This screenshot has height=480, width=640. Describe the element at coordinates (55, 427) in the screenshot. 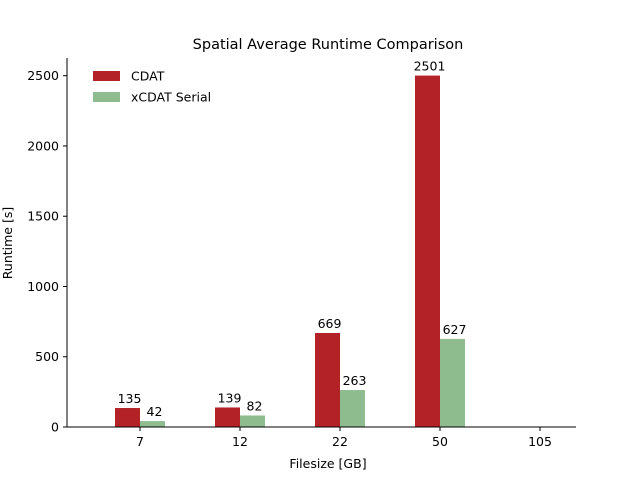

I see `y-tick-label: 0` at that location.